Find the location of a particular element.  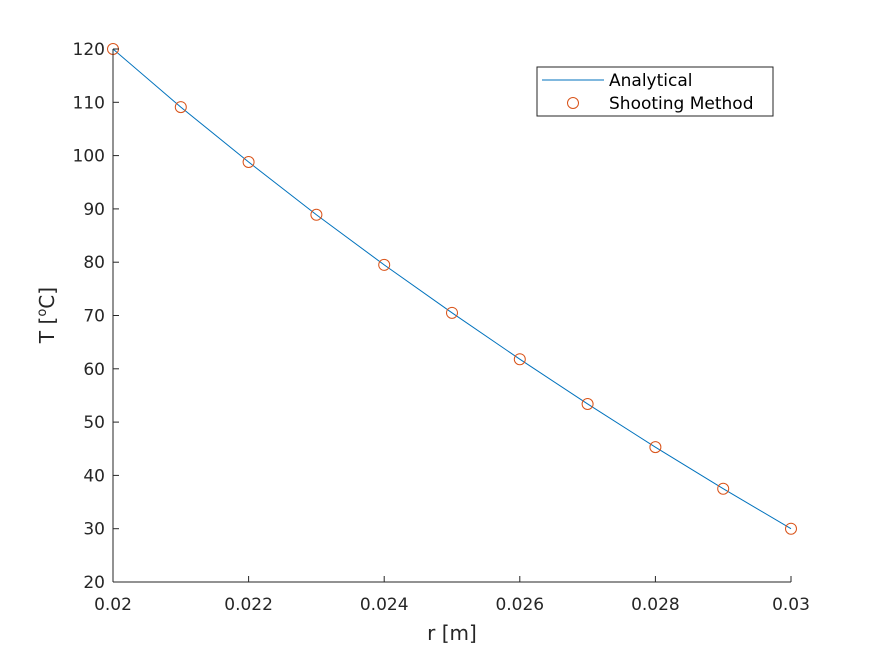

x-axis-label: r [m] is located at coordinates (452, 633).